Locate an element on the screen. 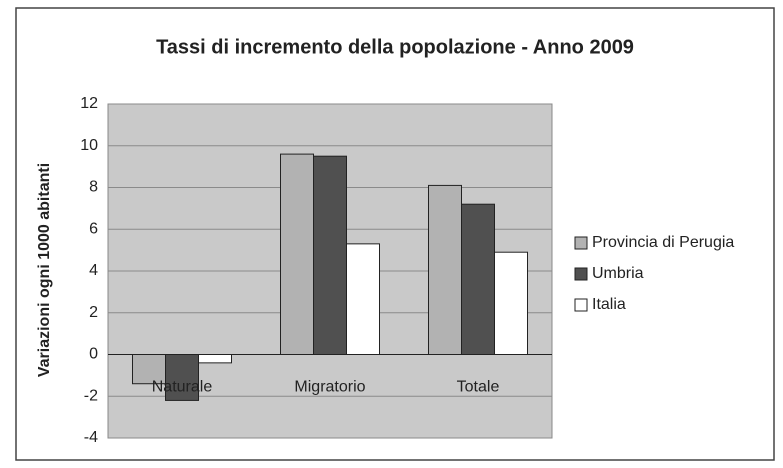 The image size is (783, 468). y-tick-label: -4 is located at coordinates (91, 437).